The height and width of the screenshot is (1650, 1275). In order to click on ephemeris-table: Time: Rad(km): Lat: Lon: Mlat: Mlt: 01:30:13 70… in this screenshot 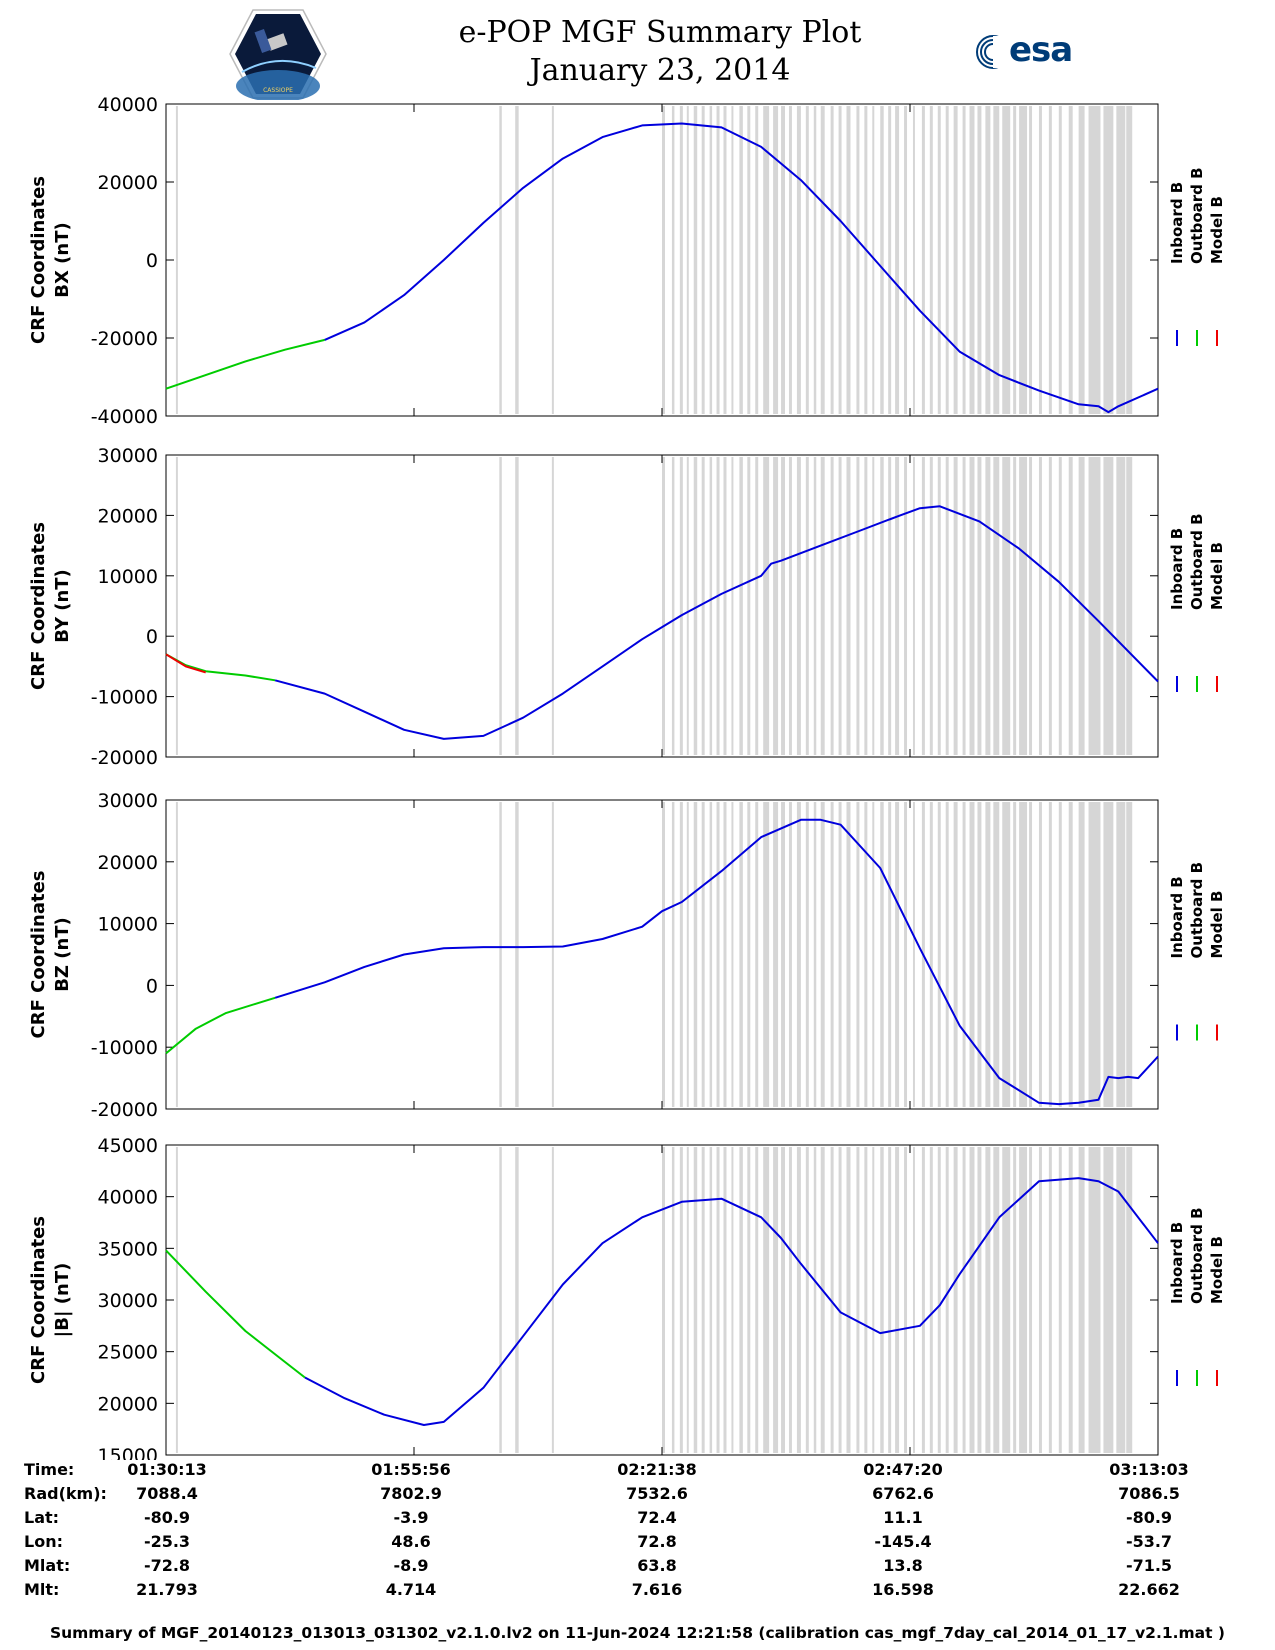, I will do `click(637, 1540)`.